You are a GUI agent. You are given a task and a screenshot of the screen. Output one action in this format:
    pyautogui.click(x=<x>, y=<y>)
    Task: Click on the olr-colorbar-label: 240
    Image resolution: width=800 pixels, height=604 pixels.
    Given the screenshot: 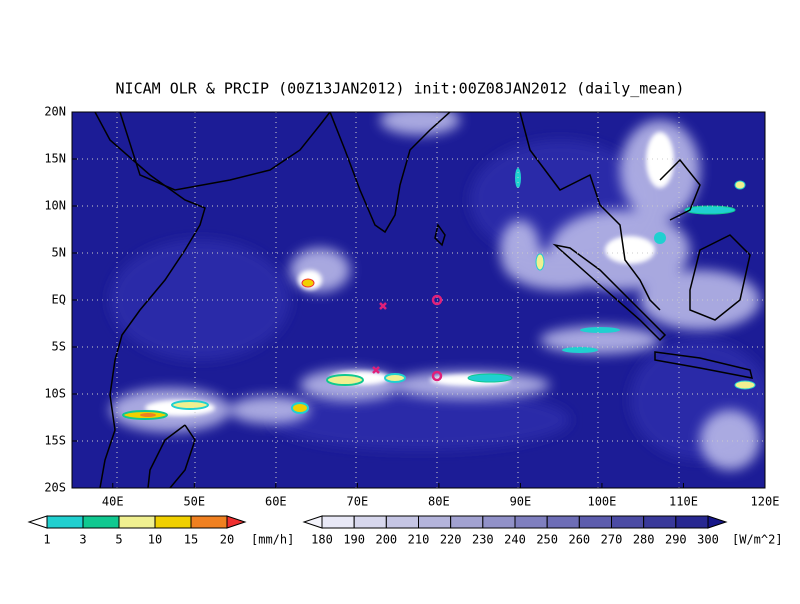 What is the action you would take?
    pyautogui.click(x=515, y=540)
    